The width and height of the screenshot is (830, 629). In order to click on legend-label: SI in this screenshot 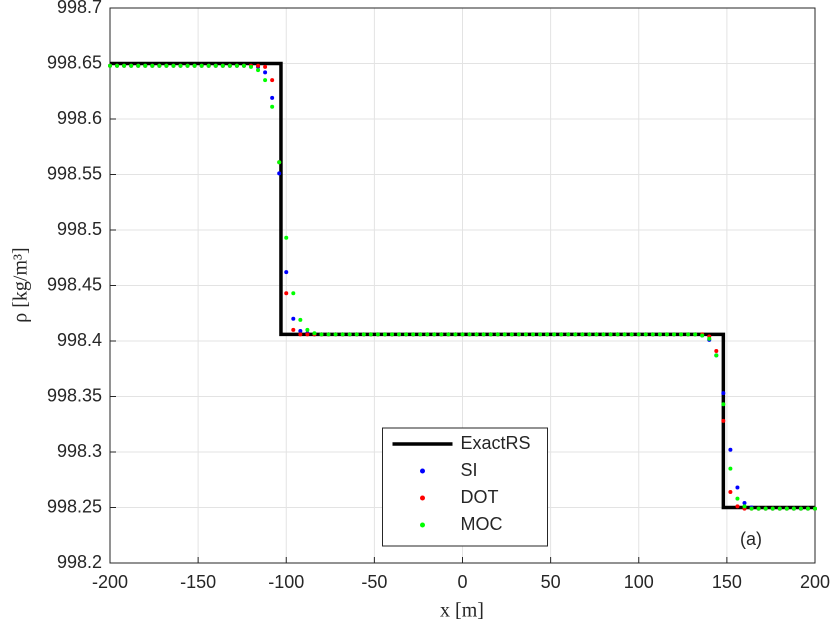, I will do `click(469, 470)`.